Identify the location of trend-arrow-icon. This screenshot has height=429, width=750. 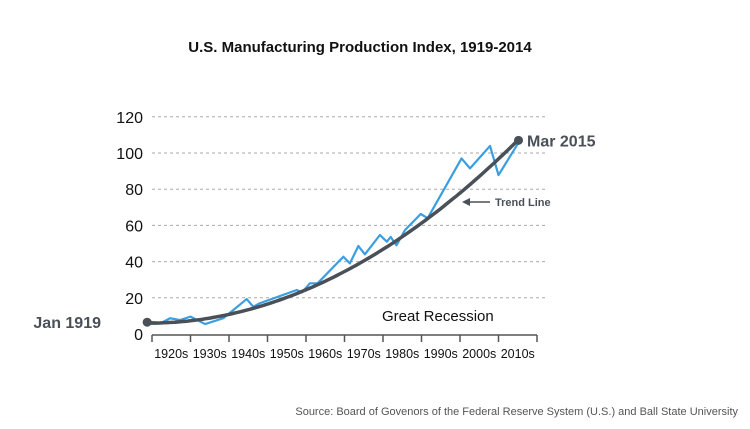
(466, 202).